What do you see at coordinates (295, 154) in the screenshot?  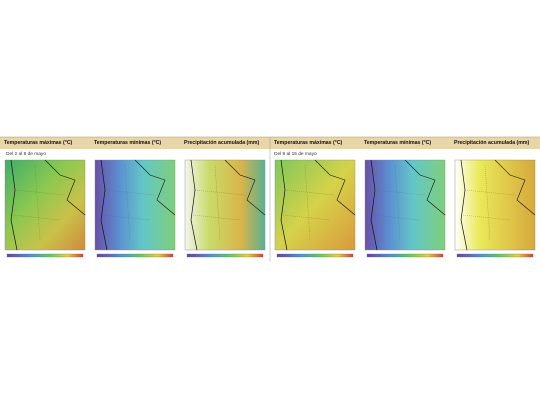 I see `period: Del 9 al 15 de mayo` at bounding box center [295, 154].